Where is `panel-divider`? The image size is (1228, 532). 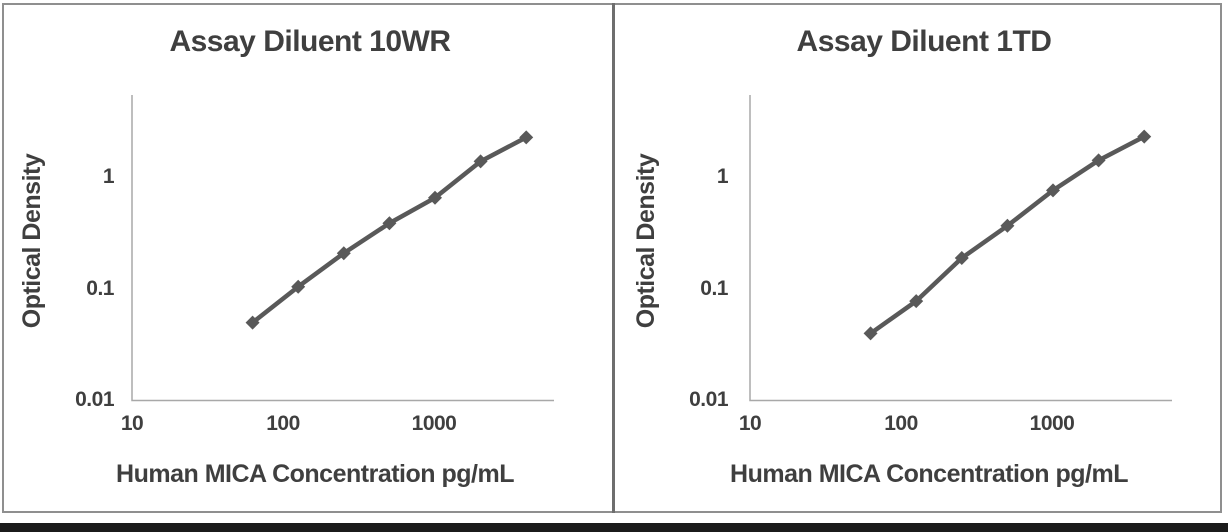
panel-divider is located at coordinates (613, 258).